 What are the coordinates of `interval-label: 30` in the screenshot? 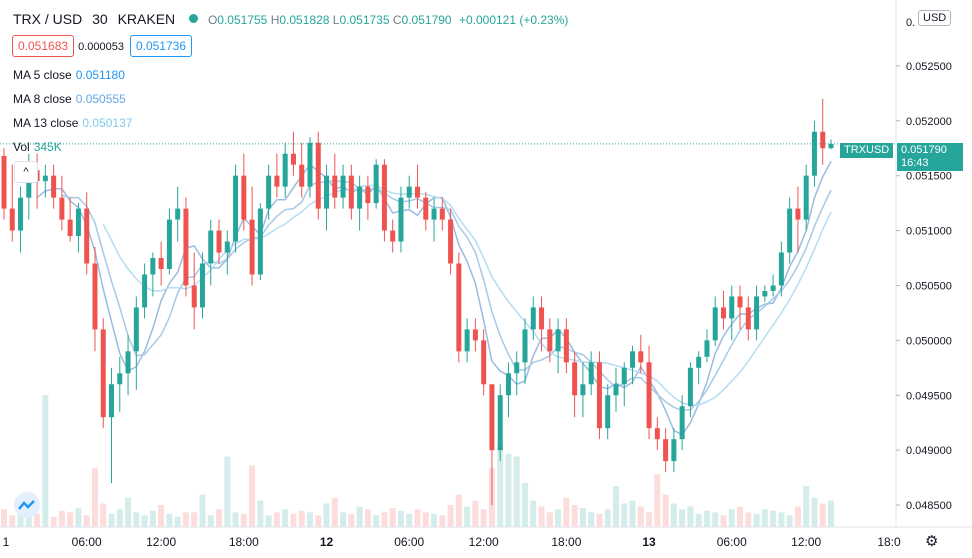 It's located at (100, 19).